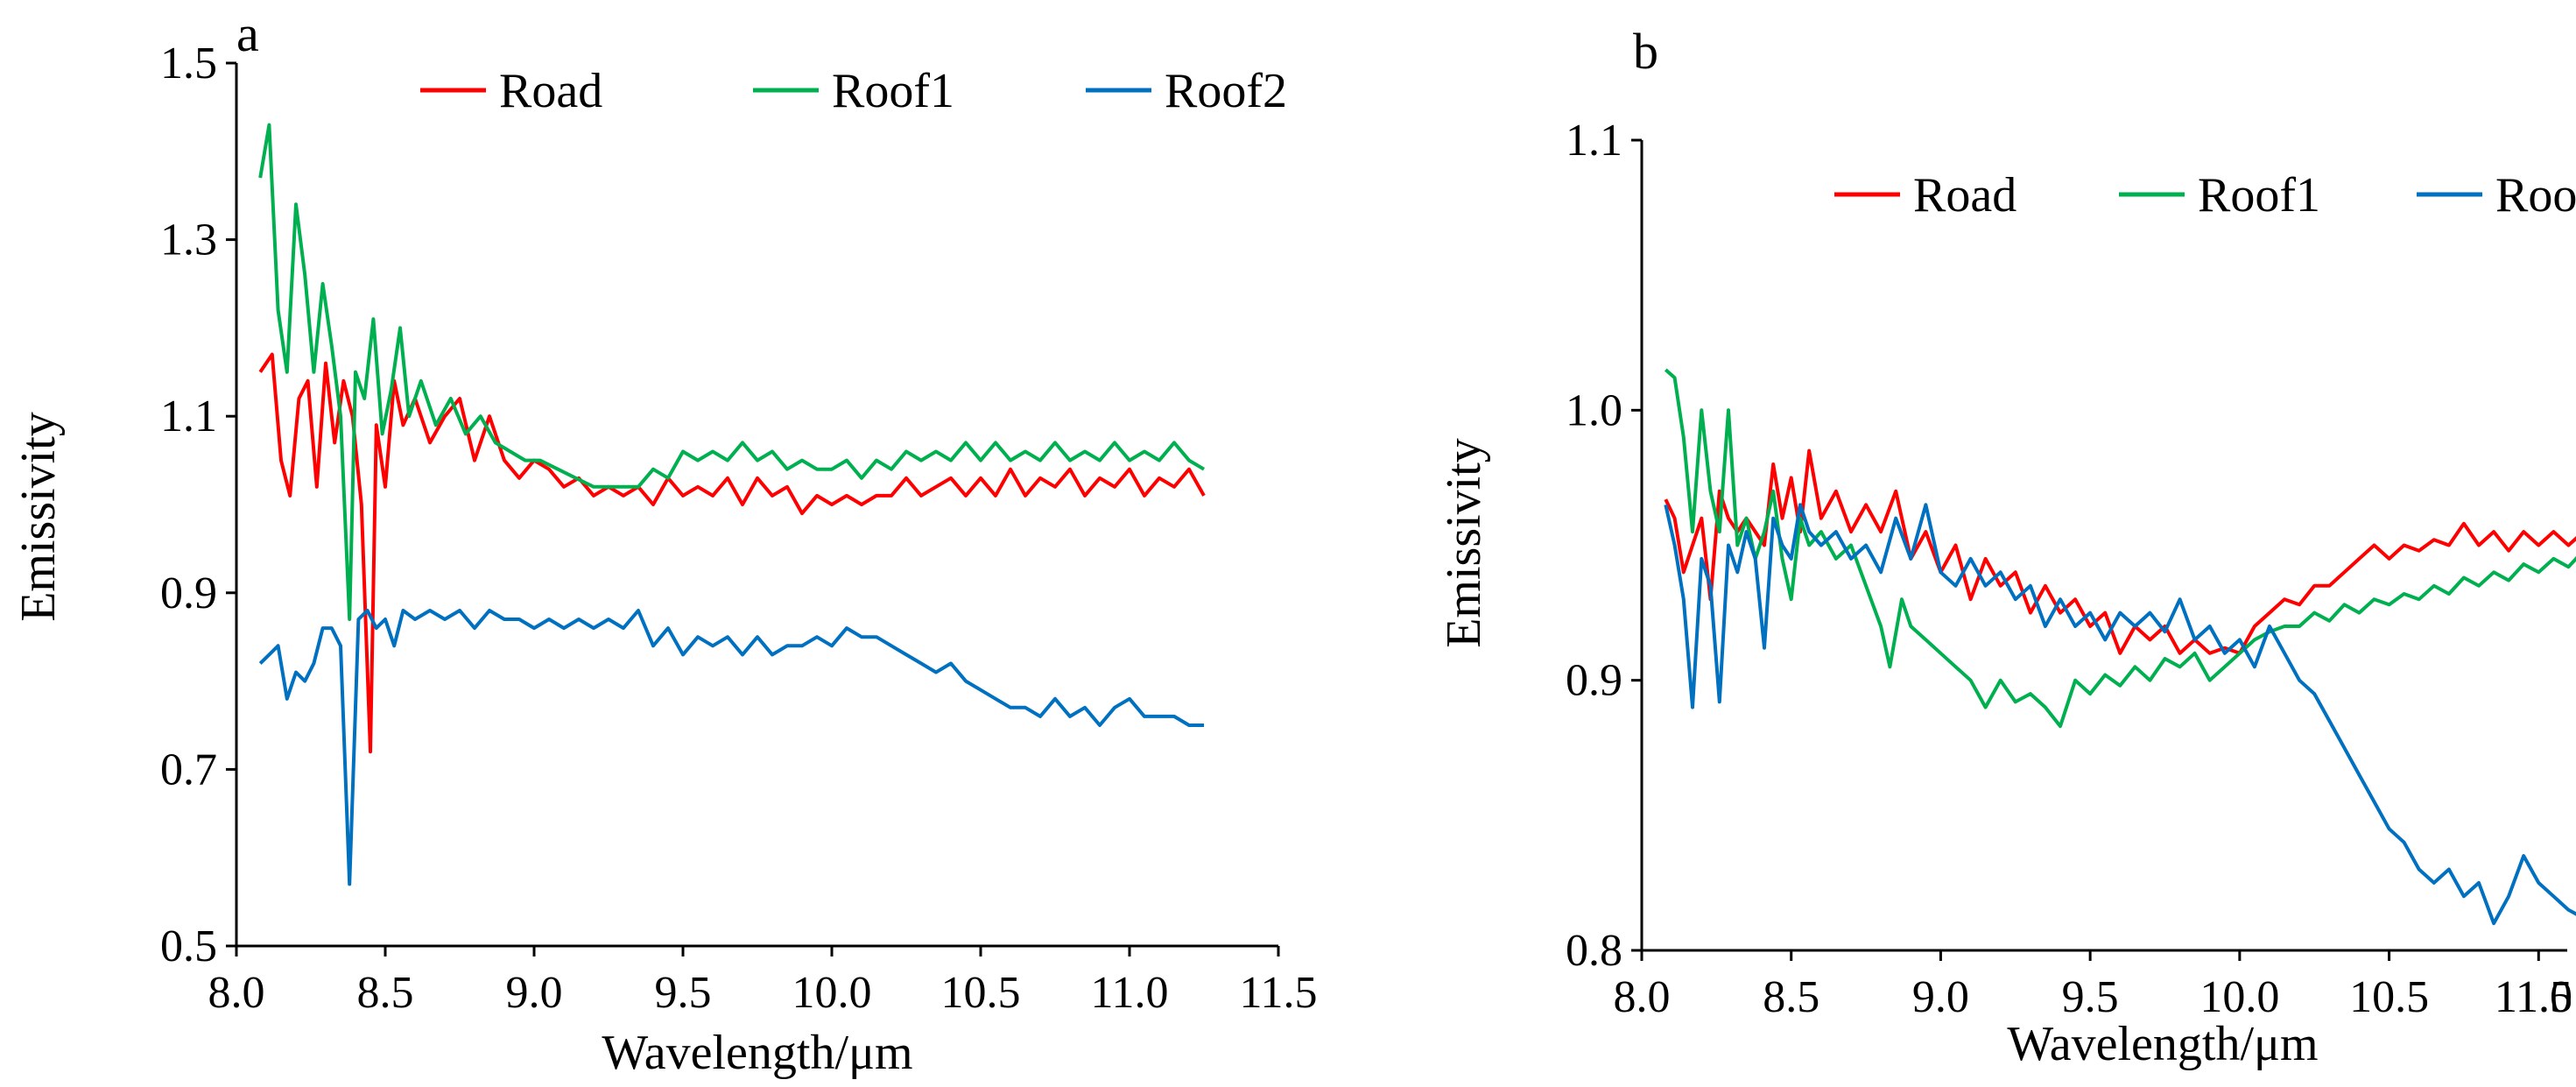  What do you see at coordinates (188, 769) in the screenshot?
I see `y-tick-label: 0.7` at bounding box center [188, 769].